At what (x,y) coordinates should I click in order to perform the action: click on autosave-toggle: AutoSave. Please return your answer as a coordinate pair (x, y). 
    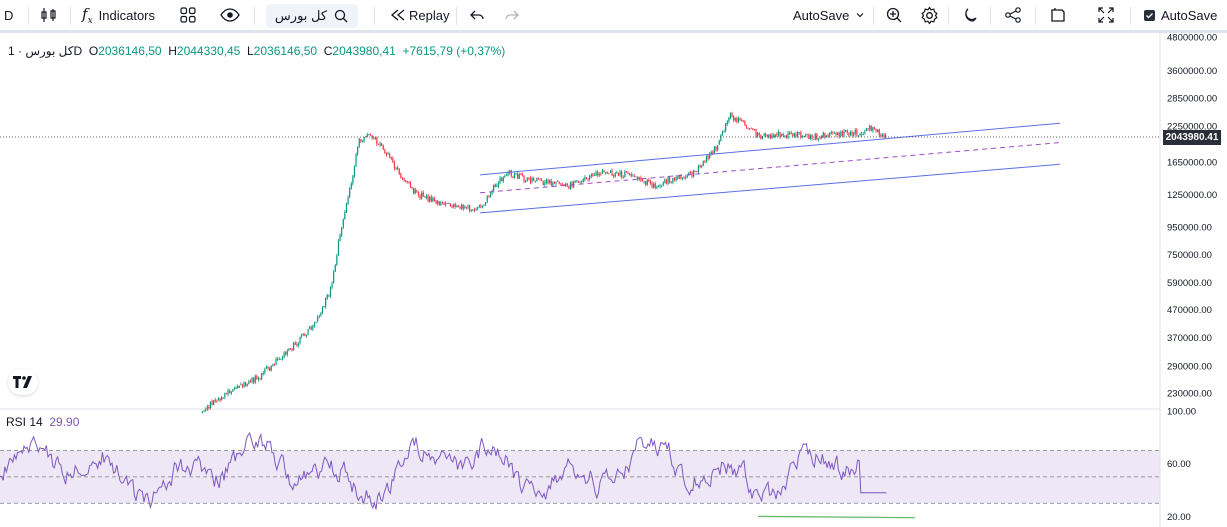
    Looking at the image, I should click on (1180, 15).